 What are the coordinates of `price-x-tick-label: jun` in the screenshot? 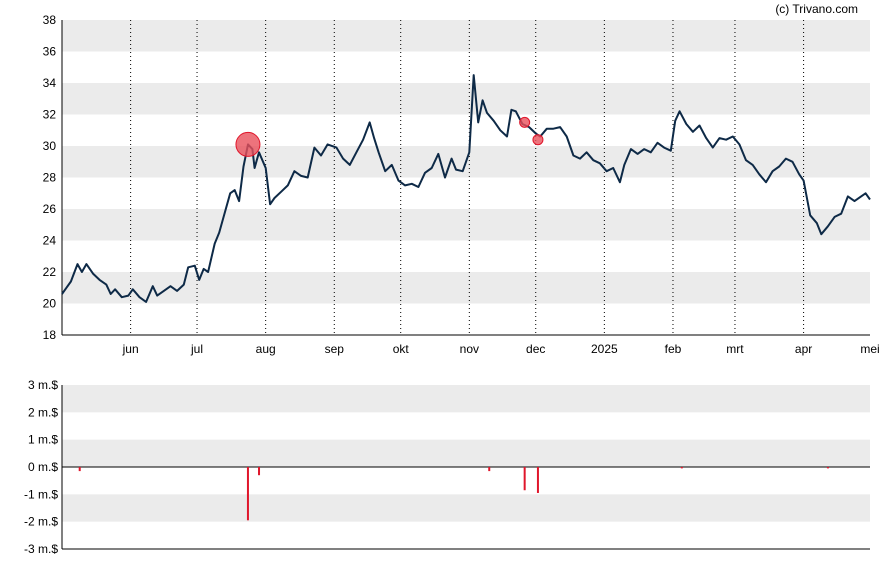 It's located at (130, 349).